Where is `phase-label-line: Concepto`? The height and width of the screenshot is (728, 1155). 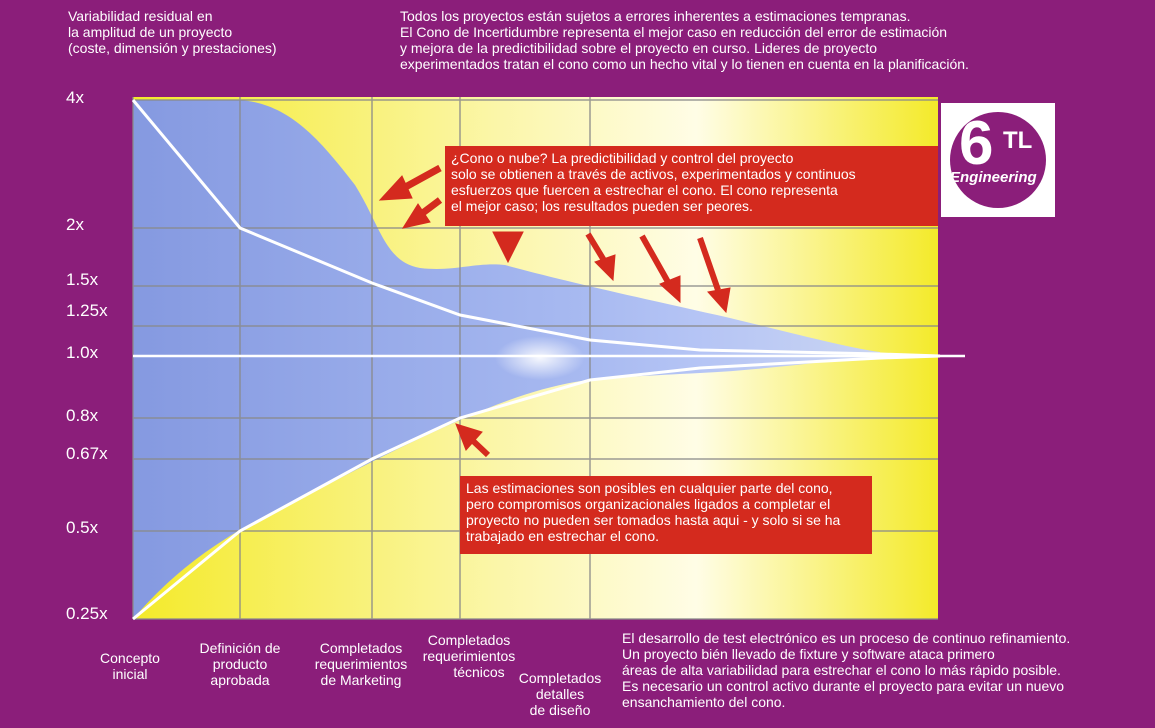 phase-label-line: Concepto is located at coordinates (130, 658).